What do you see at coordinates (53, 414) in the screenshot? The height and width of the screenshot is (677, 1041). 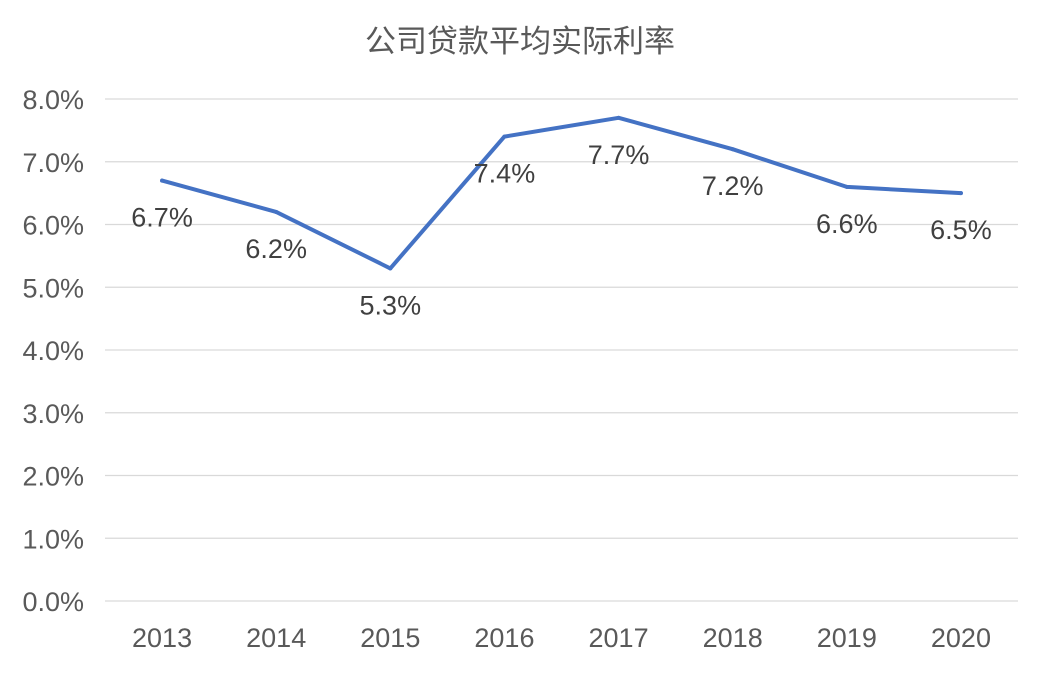 I see `y-tick-label: 3.0%` at bounding box center [53, 414].